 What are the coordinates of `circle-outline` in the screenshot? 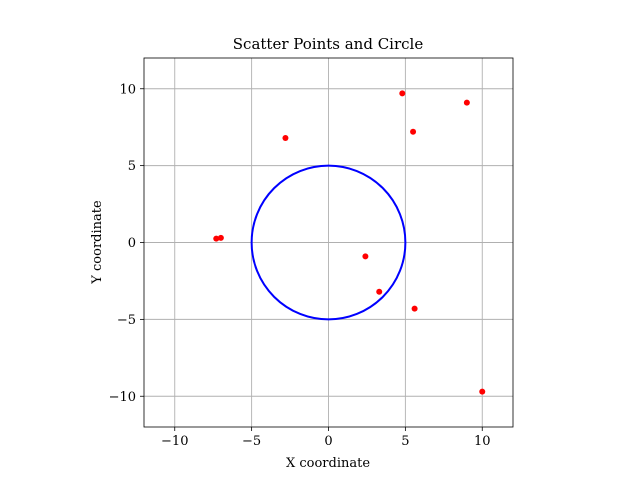 It's located at (328, 242).